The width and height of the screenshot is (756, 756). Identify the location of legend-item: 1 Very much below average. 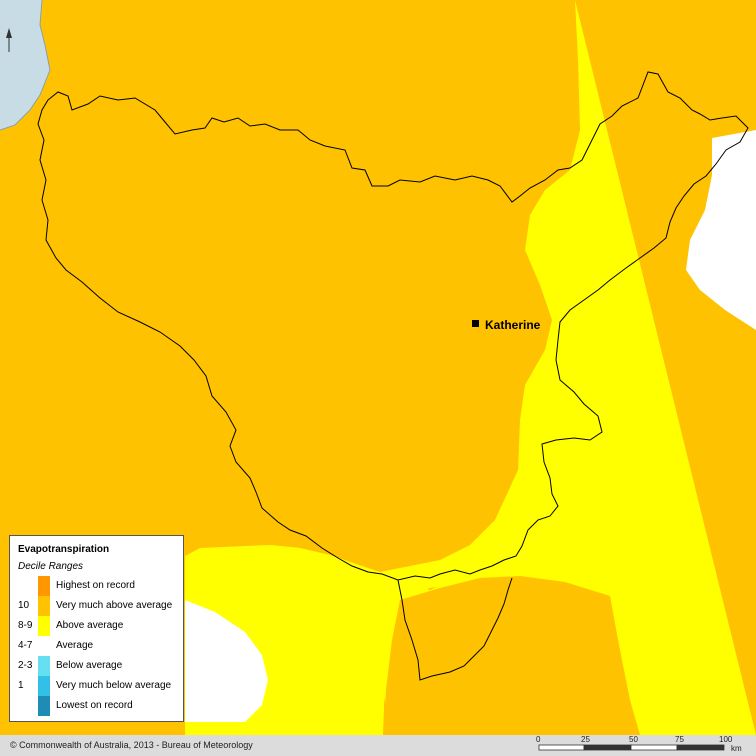
(95, 686).